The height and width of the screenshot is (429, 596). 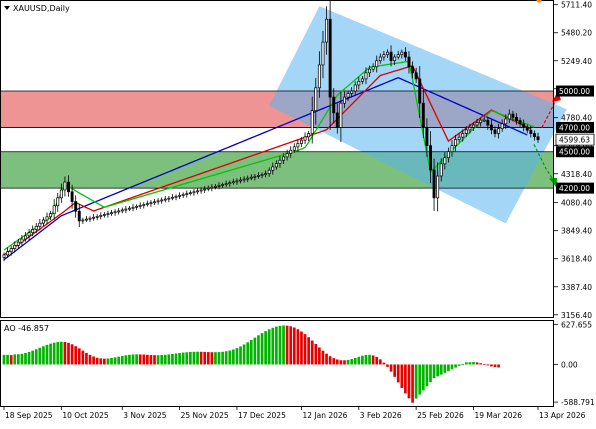 What do you see at coordinates (576, 259) in the screenshot?
I see `price-tick-label: 3618.40` at bounding box center [576, 259].